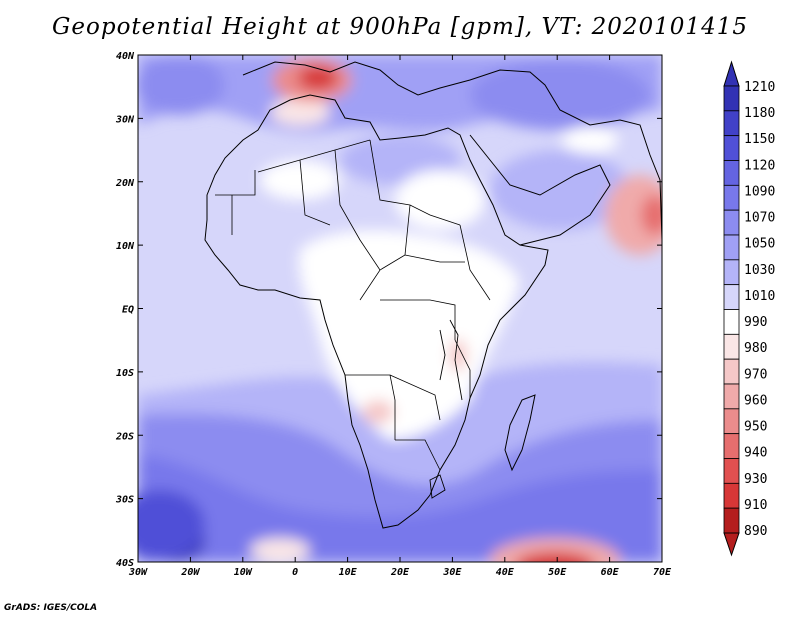  I want to click on colorbar-label: 1030, so click(759, 270).